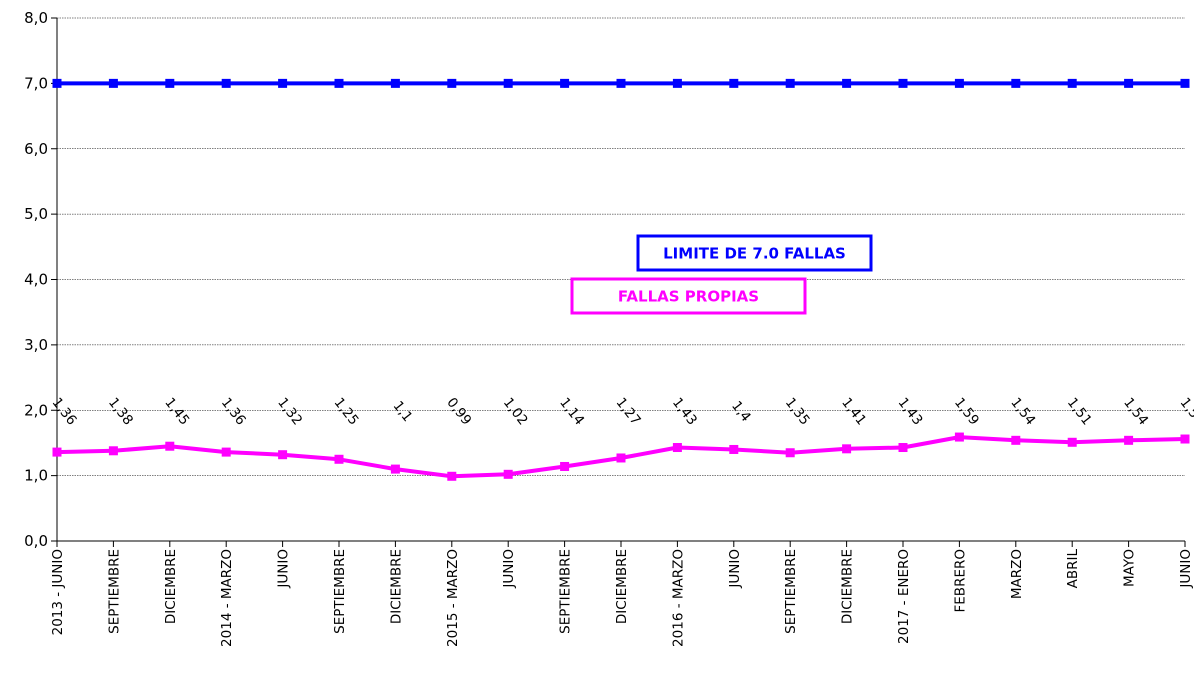 Image resolution: width=1194 pixels, height=683 pixels. What do you see at coordinates (797, 412) in the screenshot?
I see `data-label: 1,35` at bounding box center [797, 412].